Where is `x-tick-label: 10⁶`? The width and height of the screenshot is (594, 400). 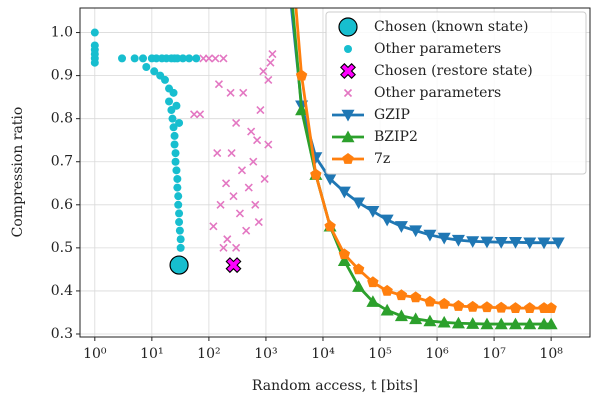 x-tick-label: 10⁶ is located at coordinates (437, 354).